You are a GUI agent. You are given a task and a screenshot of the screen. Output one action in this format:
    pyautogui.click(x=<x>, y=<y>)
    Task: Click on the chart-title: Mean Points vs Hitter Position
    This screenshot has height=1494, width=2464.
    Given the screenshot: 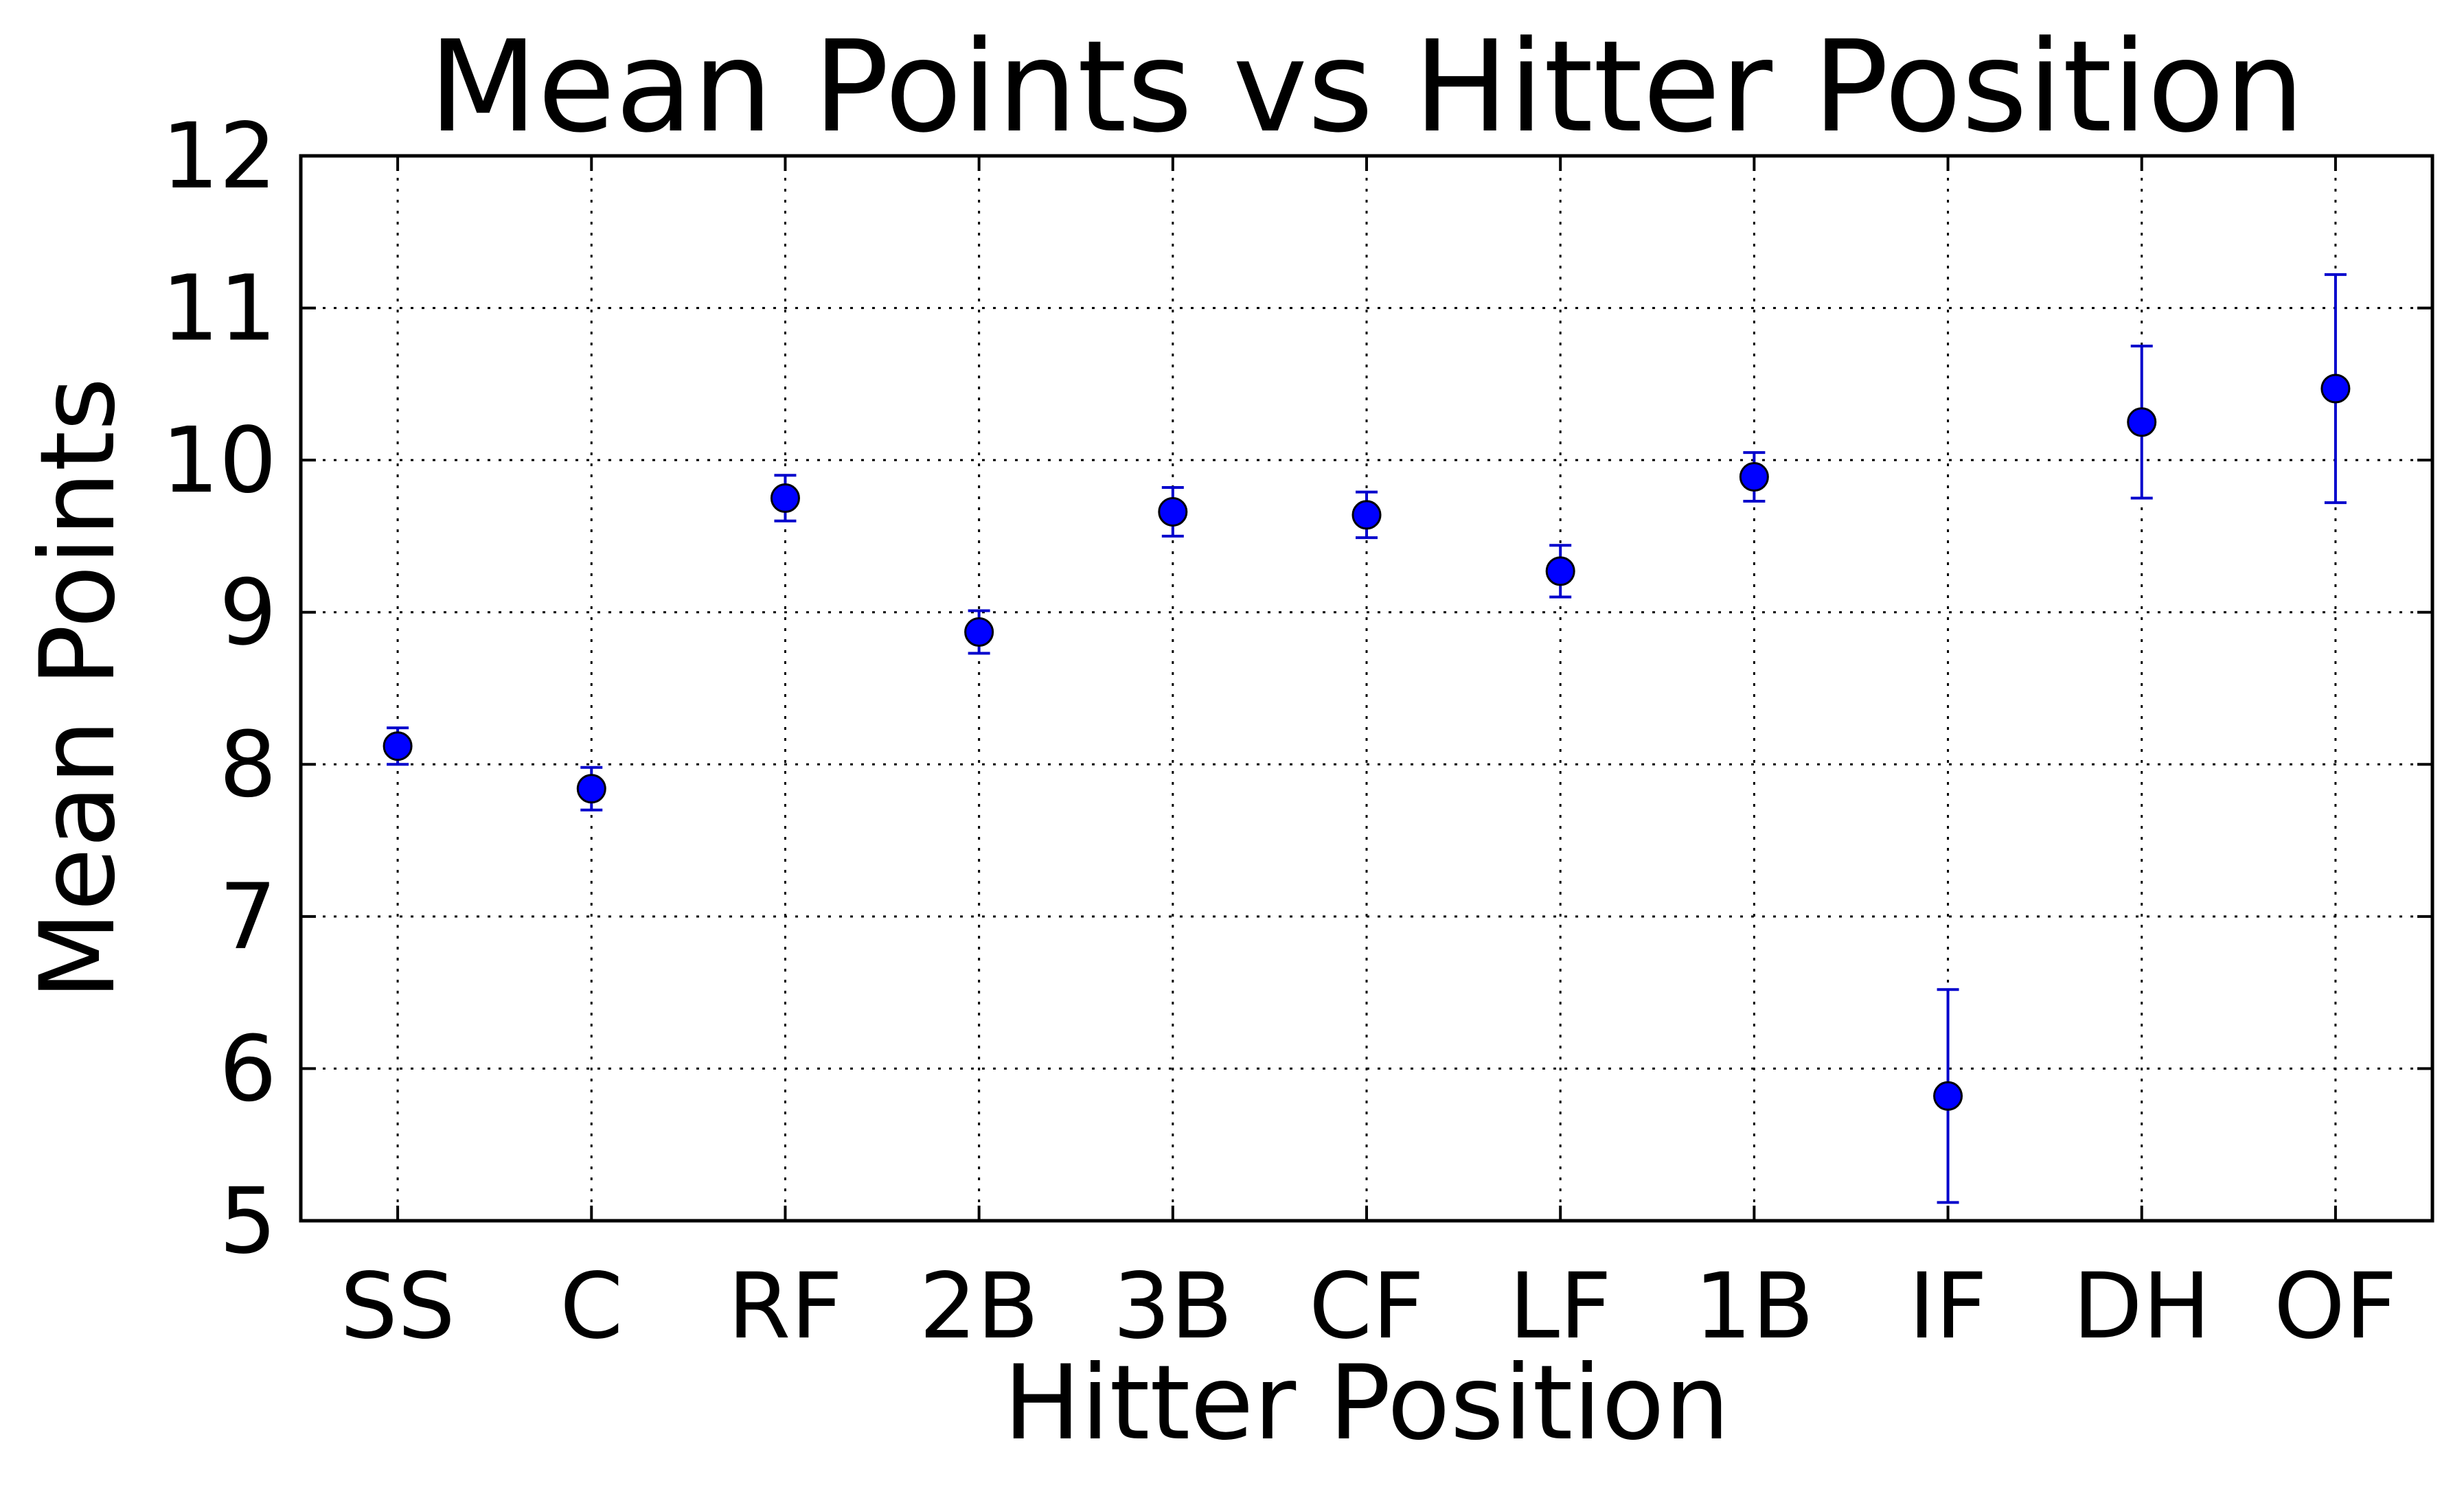 What is the action you would take?
    pyautogui.click(x=1367, y=87)
    